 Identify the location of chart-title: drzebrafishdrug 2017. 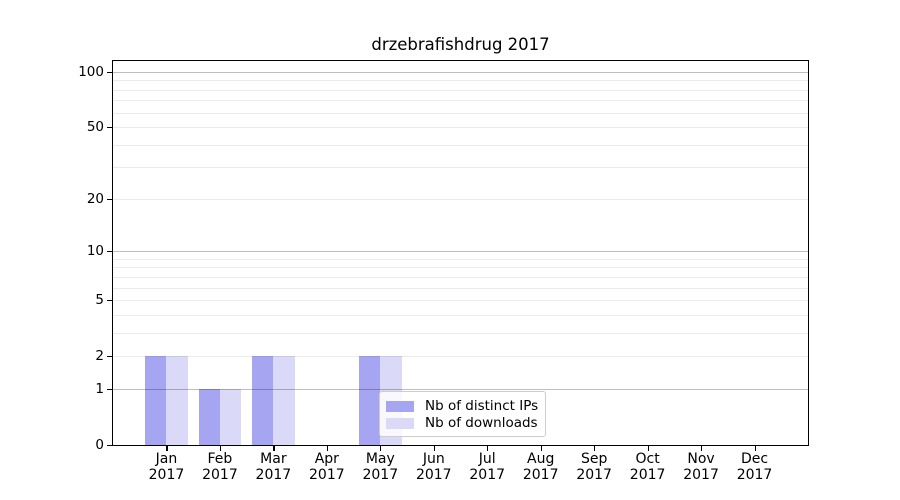
(460, 44).